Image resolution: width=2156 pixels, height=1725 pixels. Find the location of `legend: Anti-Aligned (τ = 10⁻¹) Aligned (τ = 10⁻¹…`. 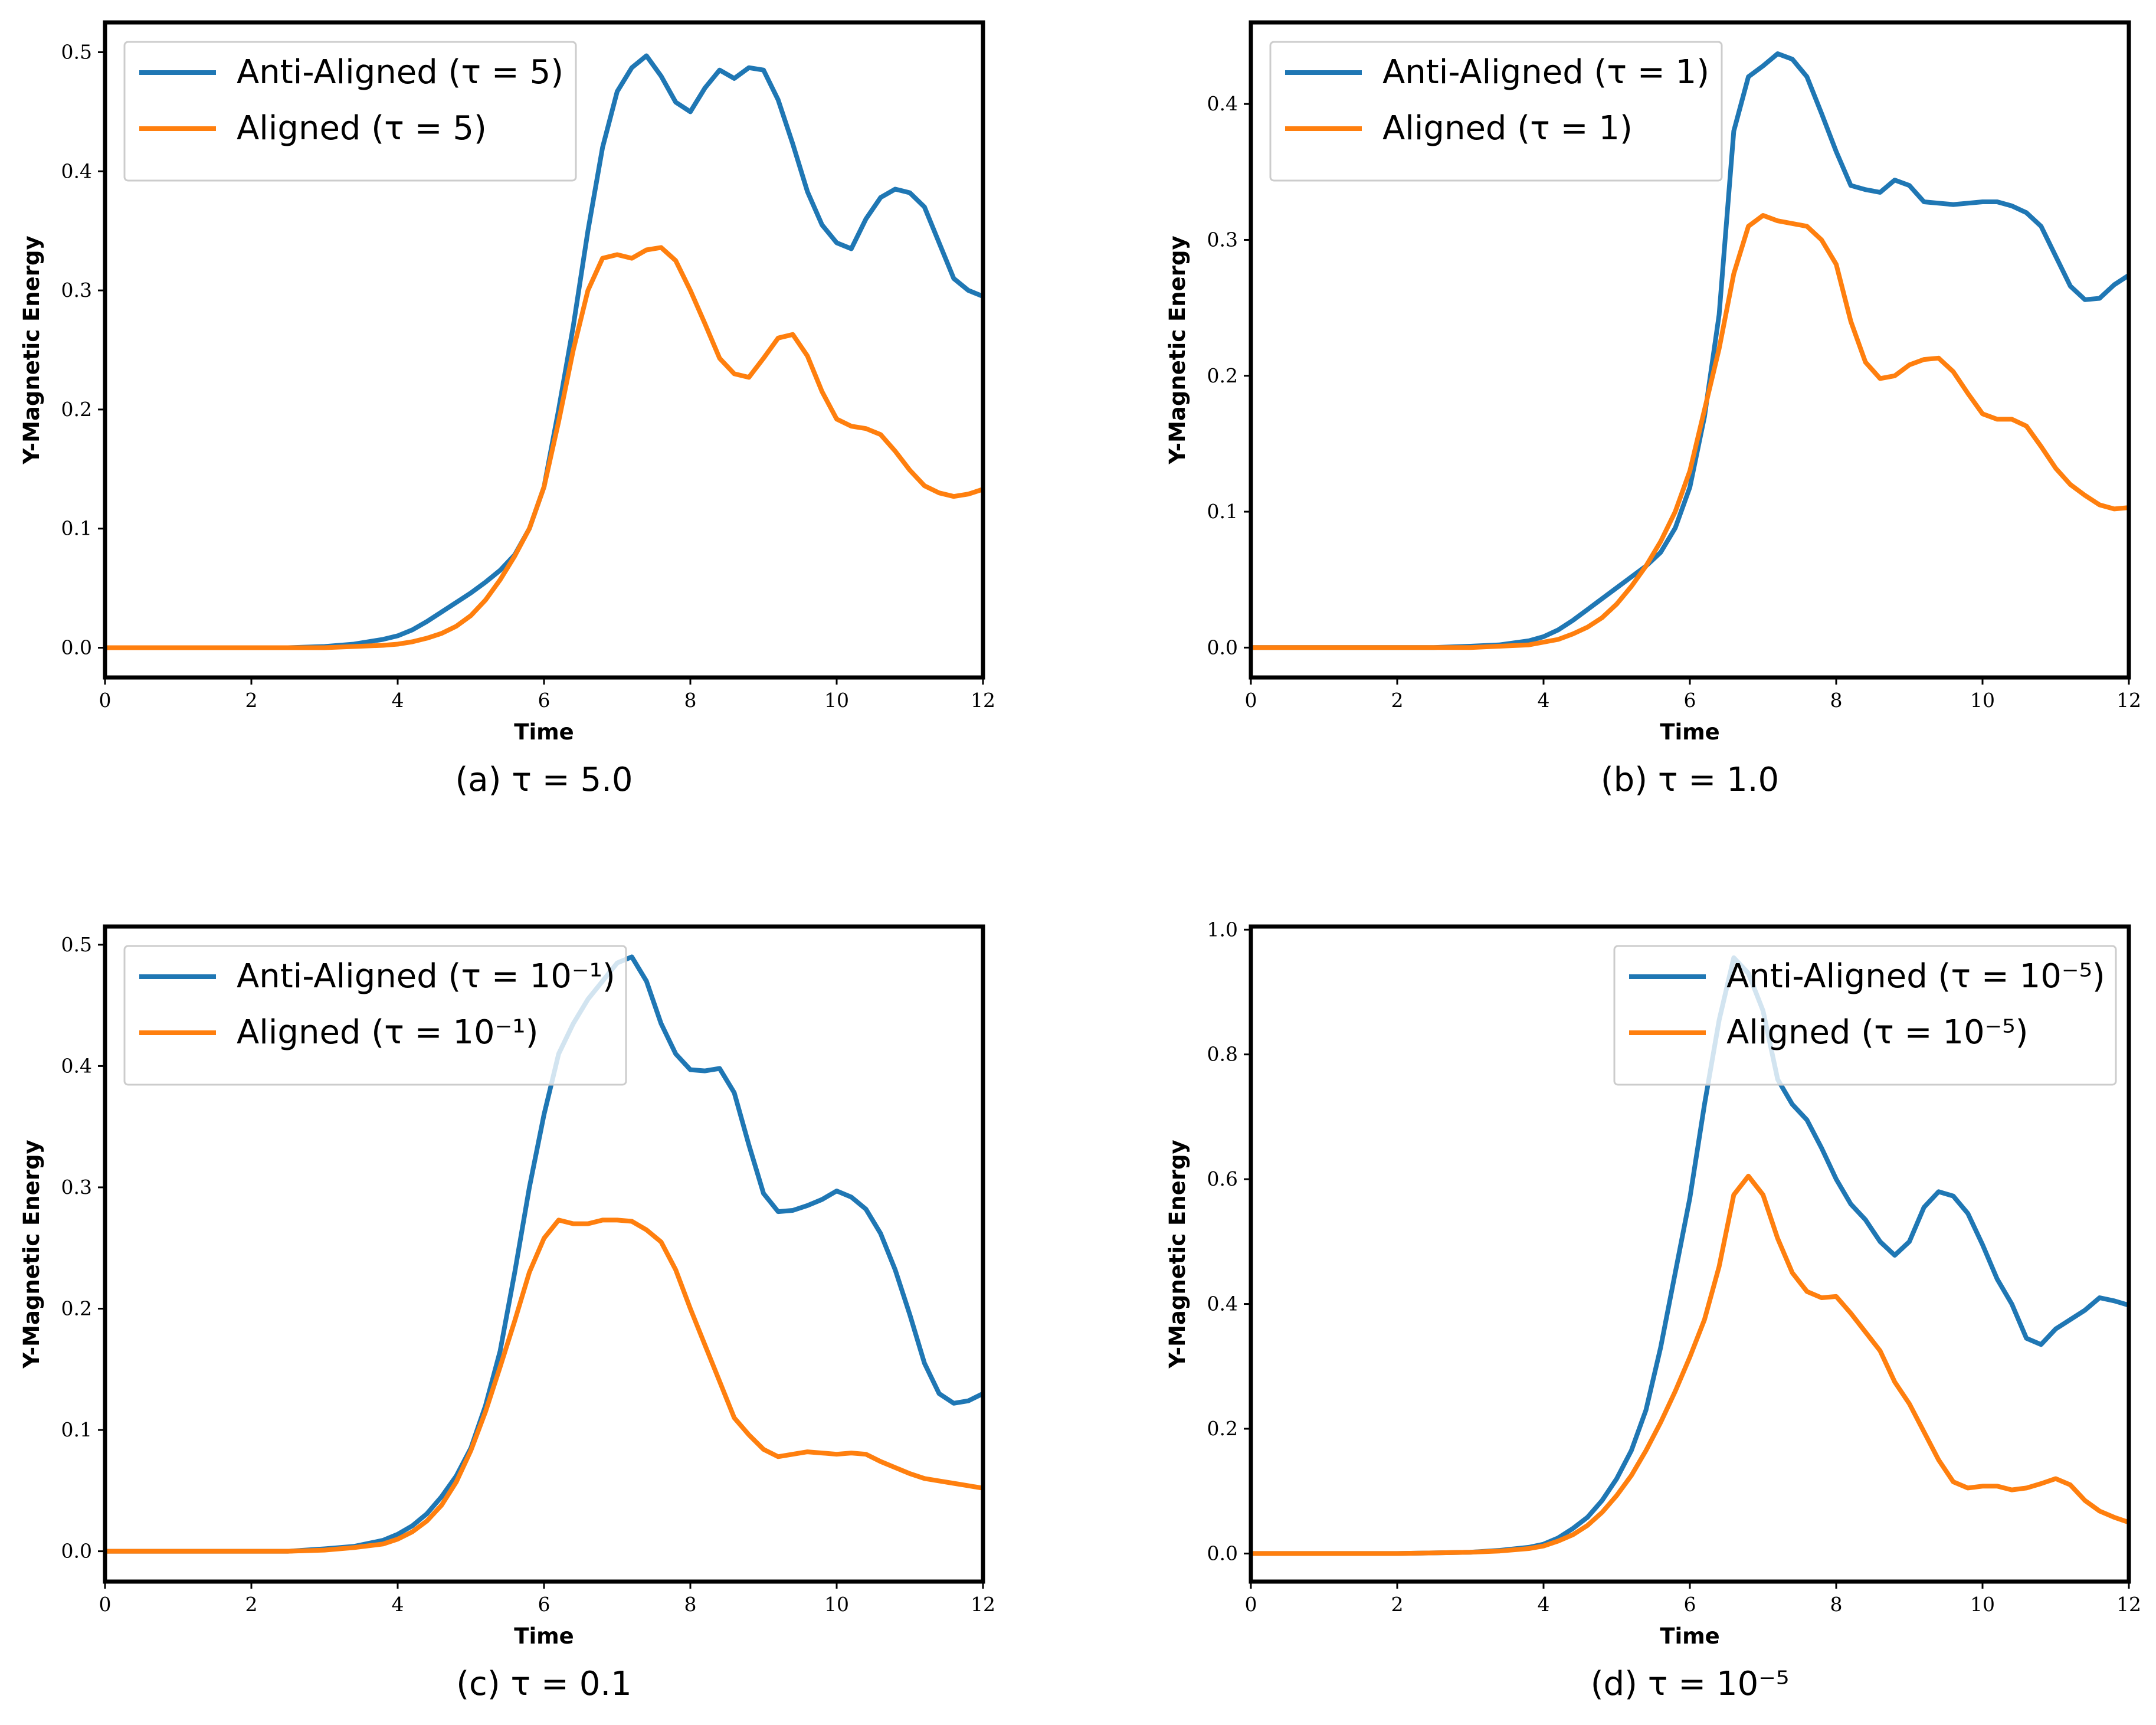

legend: Anti-Aligned (τ = 10⁻¹) Aligned (τ = 10⁻¹… is located at coordinates (375, 1015).